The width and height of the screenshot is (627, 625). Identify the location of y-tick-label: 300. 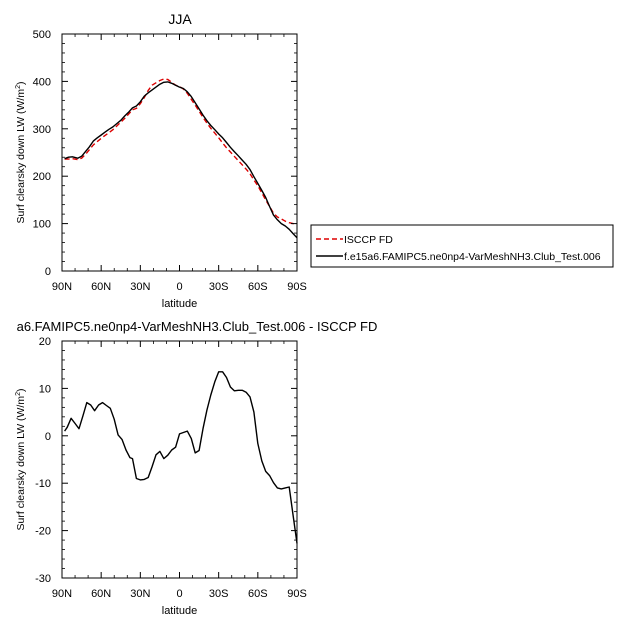
(42, 130).